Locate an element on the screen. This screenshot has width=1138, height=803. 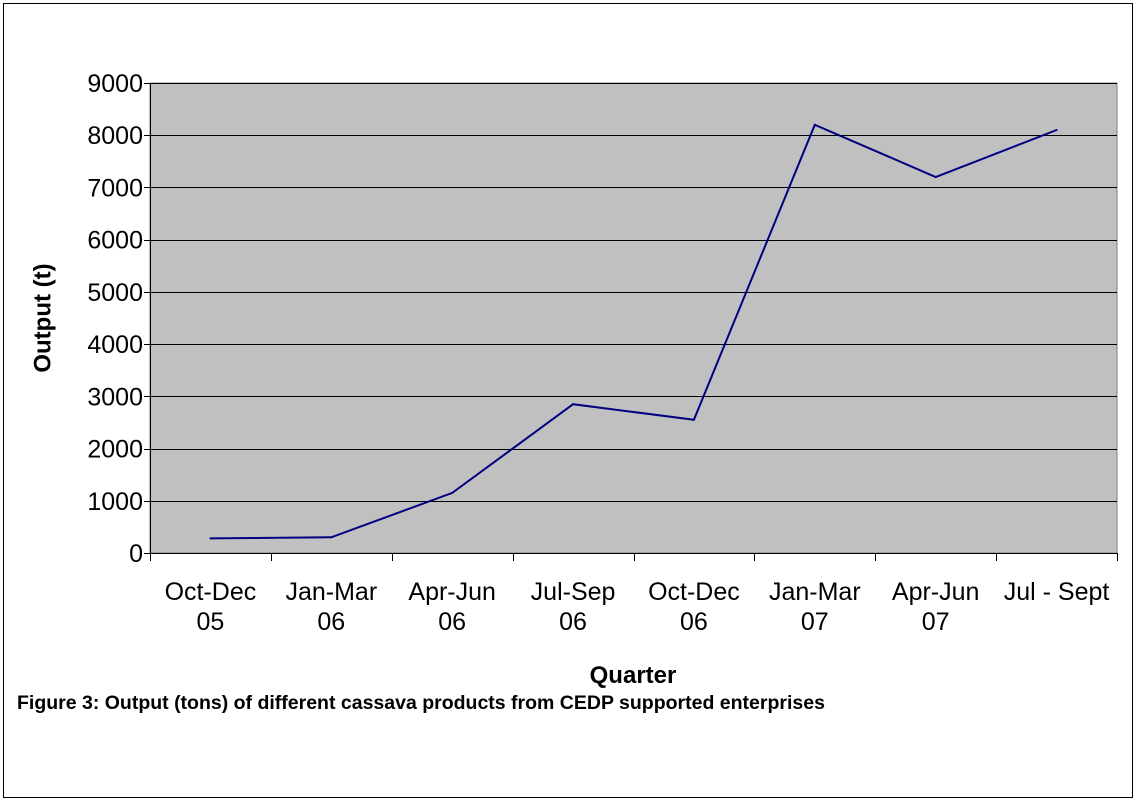
x-axis-title: Quarter is located at coordinates (633, 675).